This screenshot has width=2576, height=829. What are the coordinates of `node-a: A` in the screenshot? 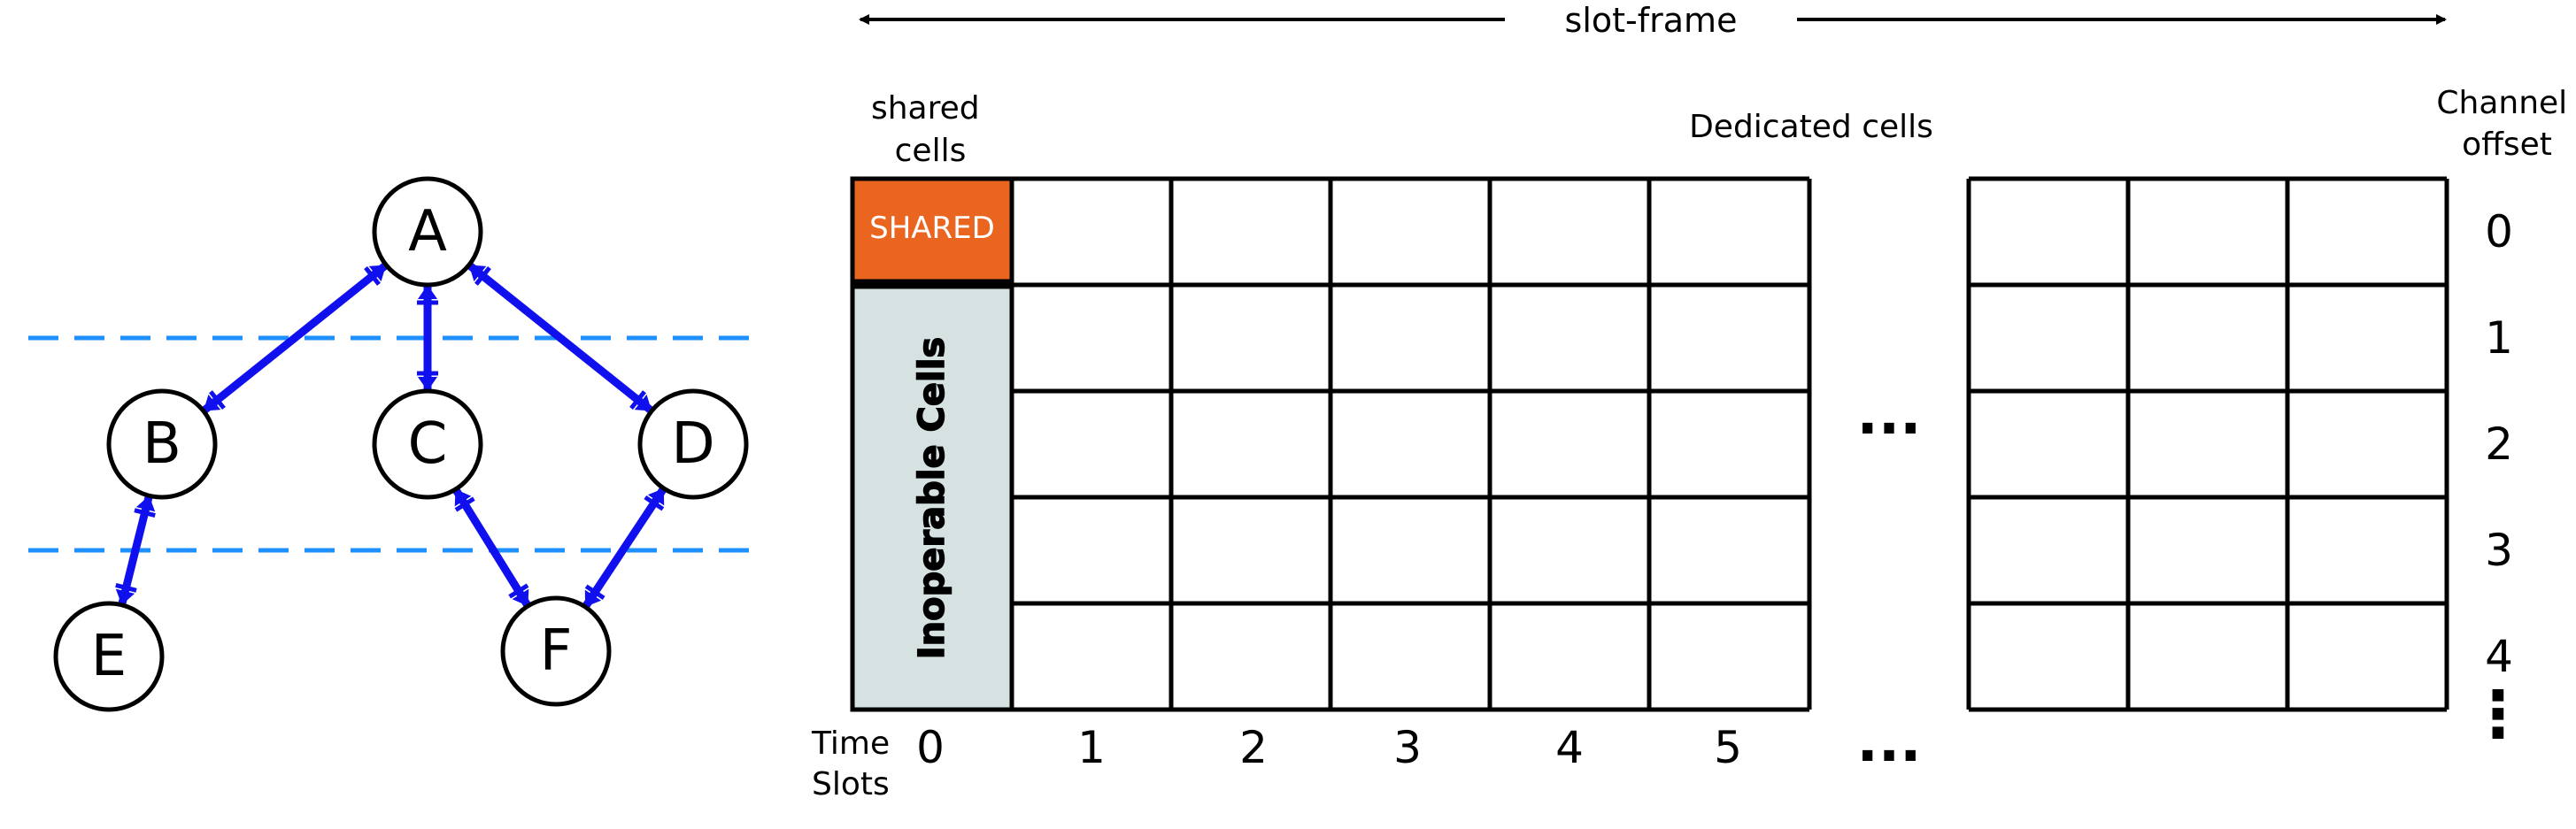 It's located at (427, 232).